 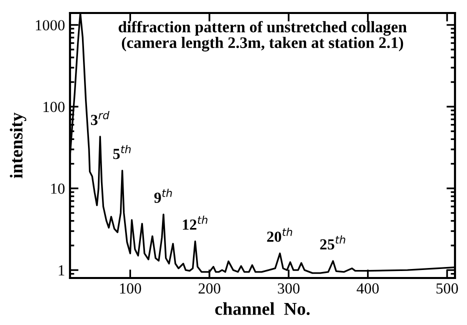 What do you see at coordinates (163, 195) in the screenshot?
I see `annotation: 9$^{th}$` at bounding box center [163, 195].